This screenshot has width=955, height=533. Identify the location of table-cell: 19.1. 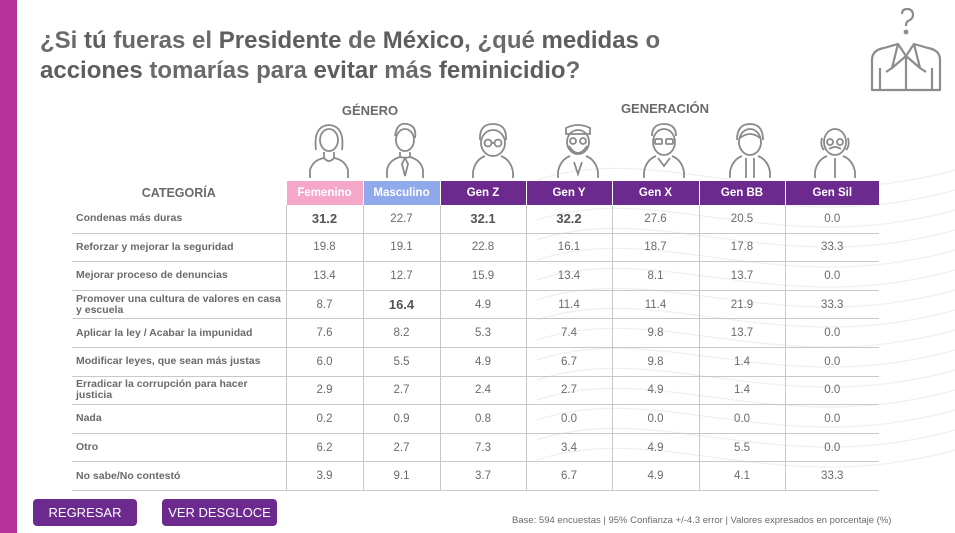
(401, 248).